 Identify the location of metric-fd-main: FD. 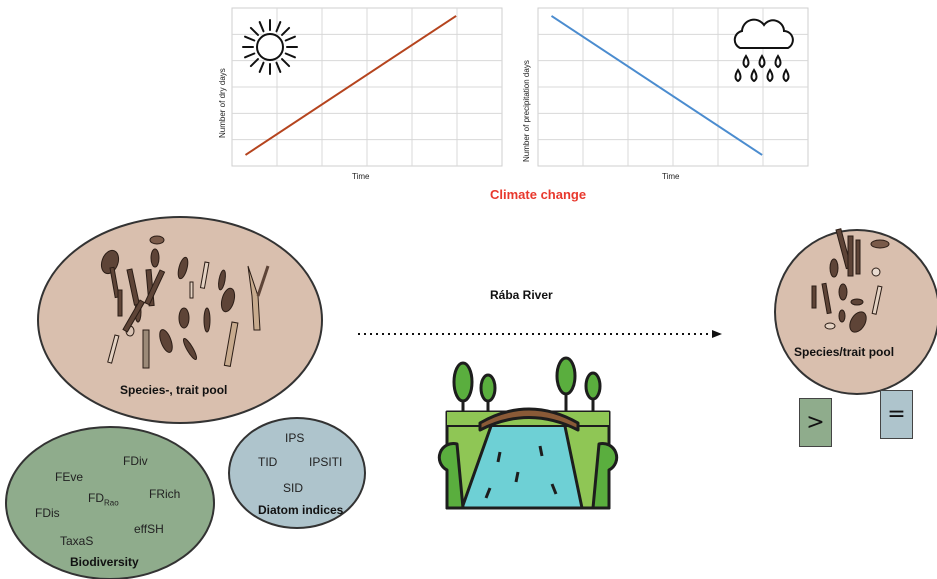
(96, 498).